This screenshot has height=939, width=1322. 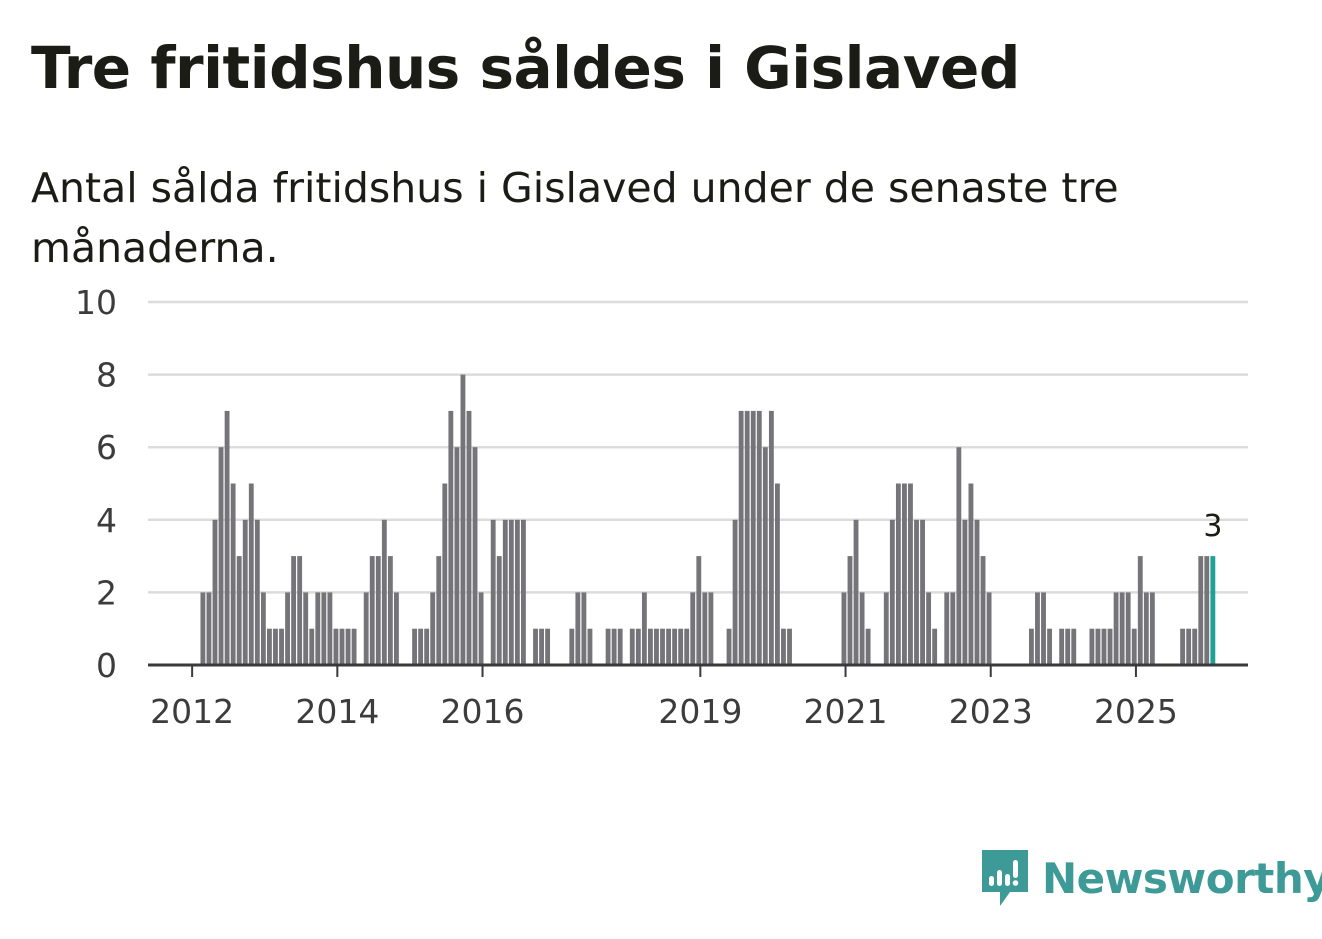 What do you see at coordinates (1213, 610) in the screenshot?
I see `highlight-bar` at bounding box center [1213, 610].